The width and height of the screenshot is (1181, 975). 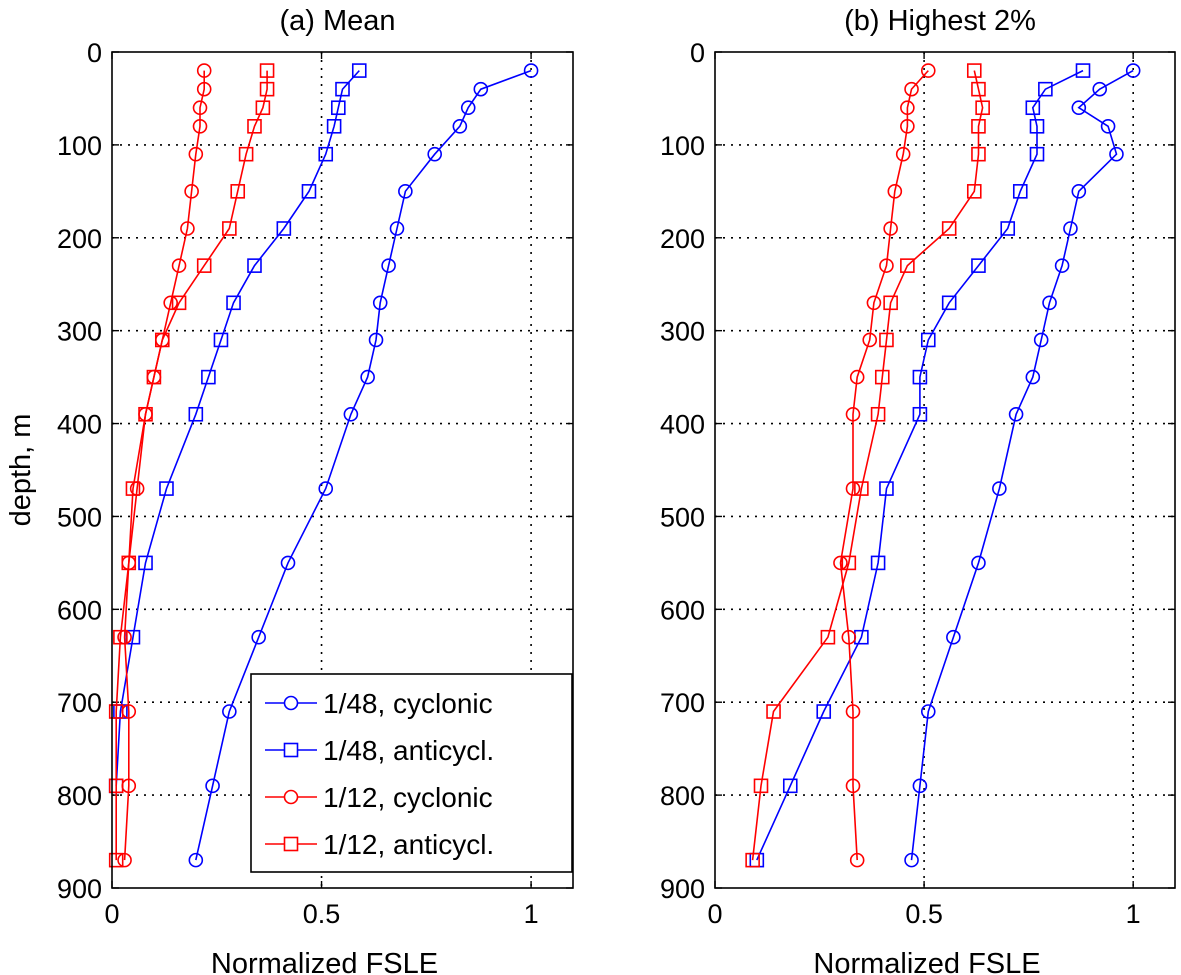 I want to click on legend-label: 1/12, cyclonic, so click(x=408, y=797).